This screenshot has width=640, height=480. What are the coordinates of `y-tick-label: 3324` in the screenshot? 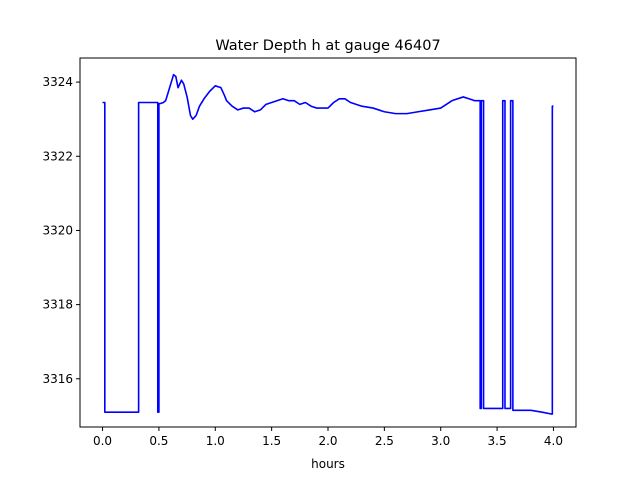 It's located at (57, 82).